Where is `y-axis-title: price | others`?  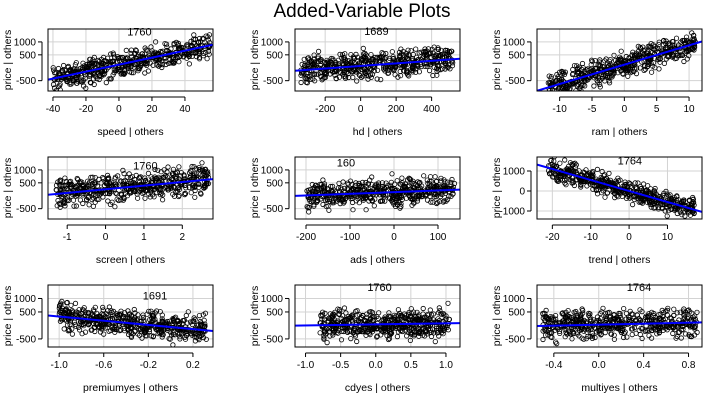
y-axis-title: price | others is located at coordinates (255, 188).